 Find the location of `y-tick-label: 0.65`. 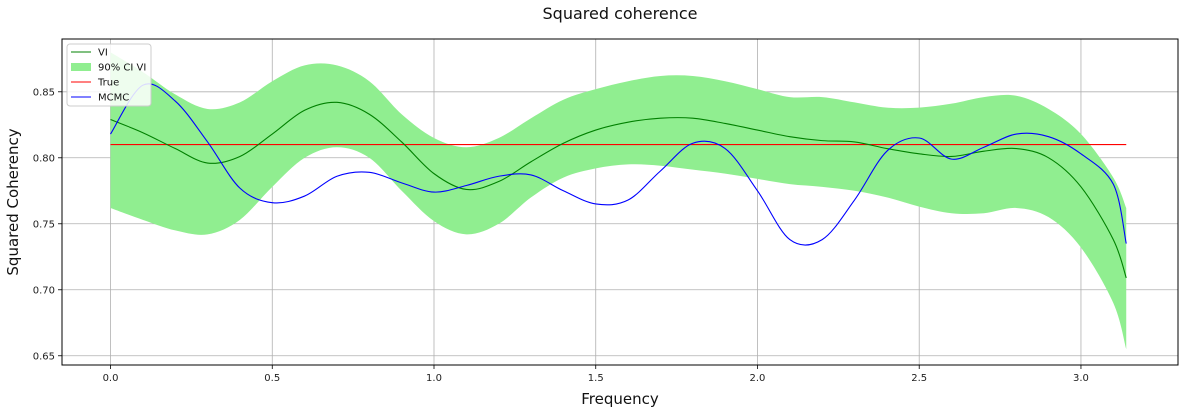

y-tick-label: 0.65 is located at coordinates (44, 356).